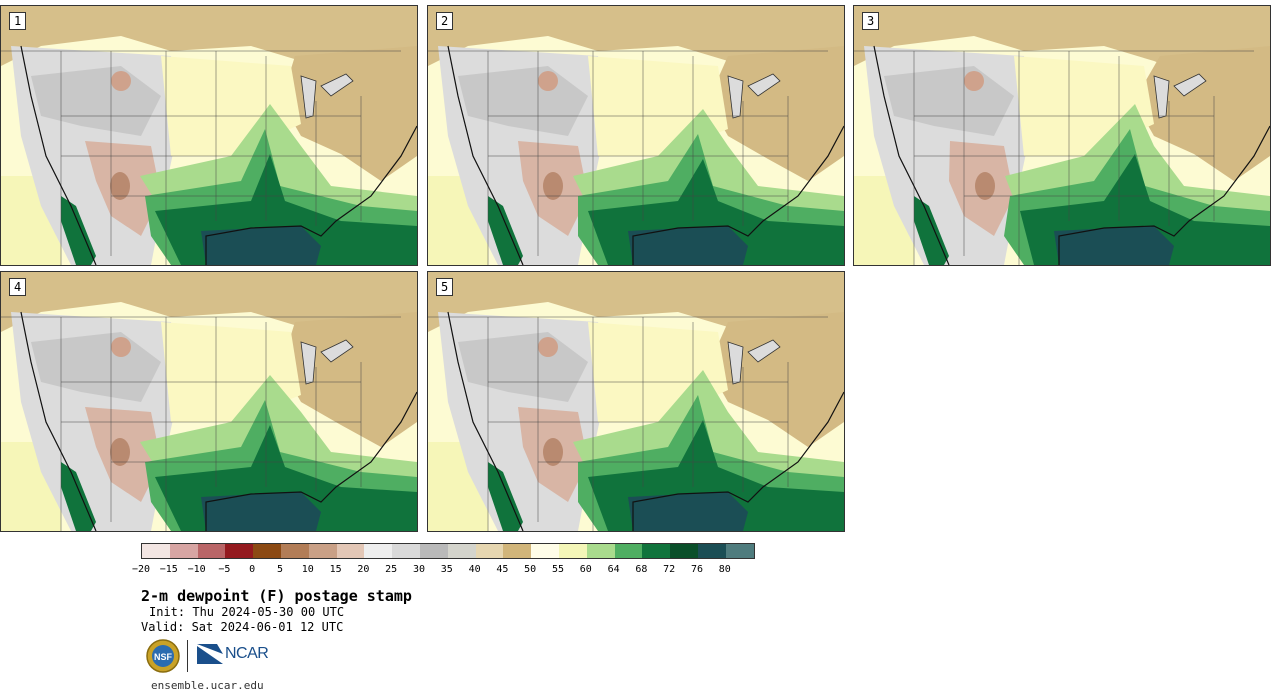 The image size is (1280, 696). I want to click on ensemble-member-panel: 1, so click(209, 135).